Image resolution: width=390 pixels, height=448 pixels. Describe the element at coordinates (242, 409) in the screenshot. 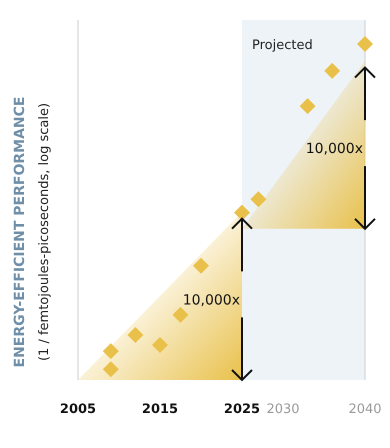

I see `x-tick-label: 2025` at that location.